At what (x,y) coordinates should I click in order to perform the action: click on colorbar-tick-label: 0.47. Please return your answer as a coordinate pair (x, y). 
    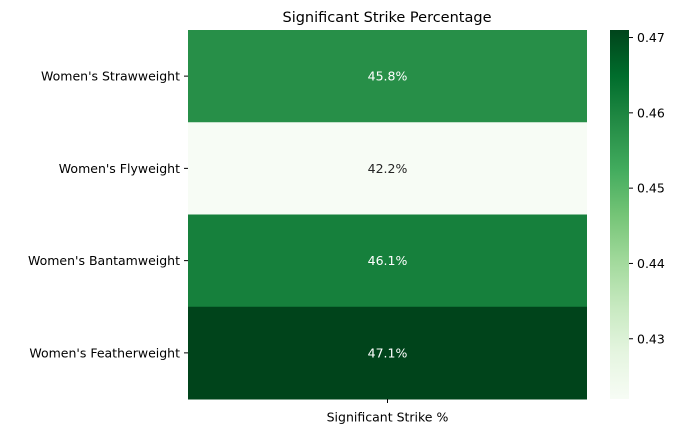
    Looking at the image, I should click on (651, 37).